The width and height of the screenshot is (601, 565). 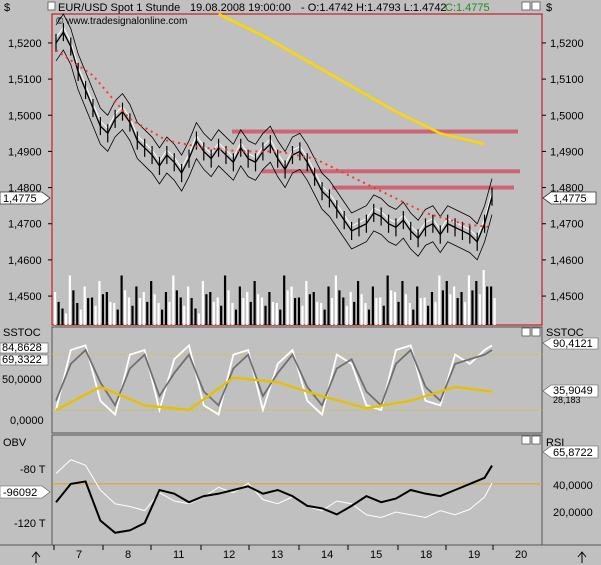 I want to click on x-tick-label: 20, so click(x=521, y=555).